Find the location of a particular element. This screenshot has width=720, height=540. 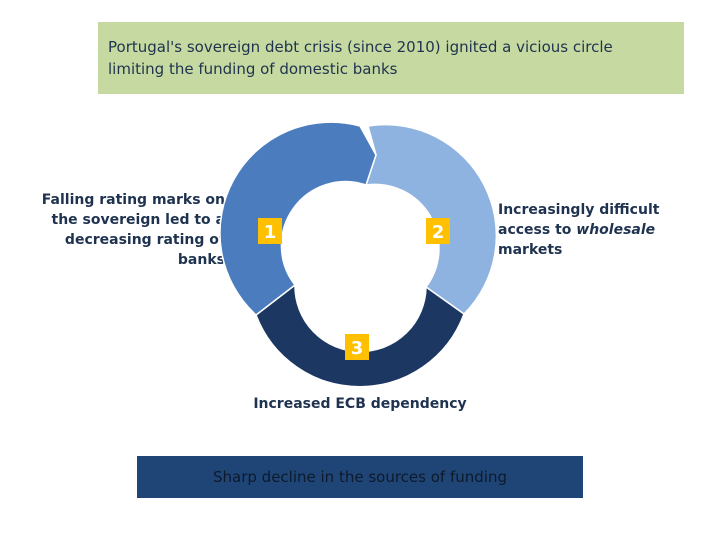

left-annotation-line-2: the sovereign led to a is located at coordinates (138, 220).